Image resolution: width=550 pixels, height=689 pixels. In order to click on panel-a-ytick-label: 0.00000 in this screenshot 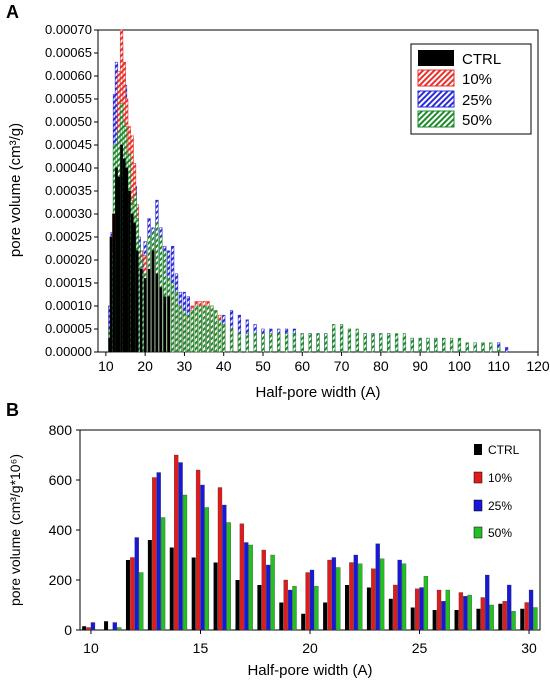, I will do `click(68, 351)`.